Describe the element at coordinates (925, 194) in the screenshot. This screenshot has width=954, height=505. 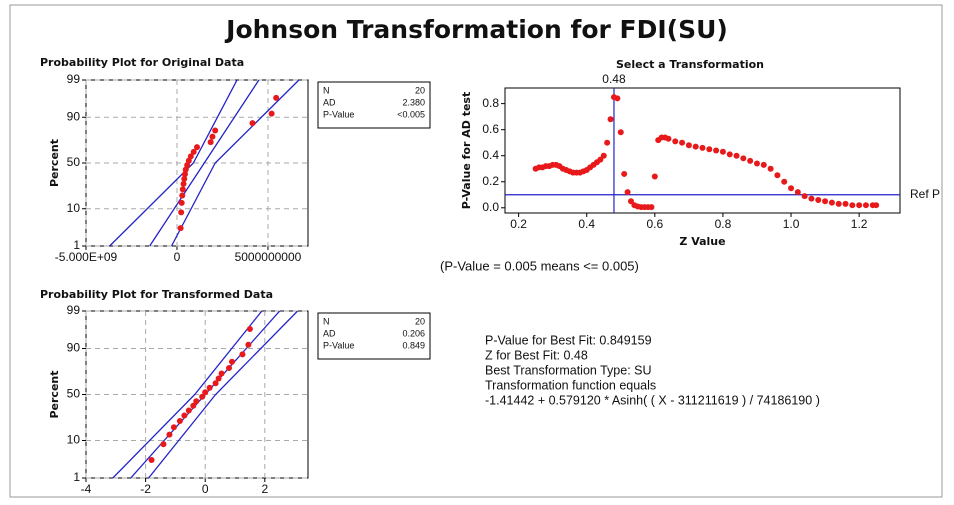
I see `ref-label: Ref P` at that location.